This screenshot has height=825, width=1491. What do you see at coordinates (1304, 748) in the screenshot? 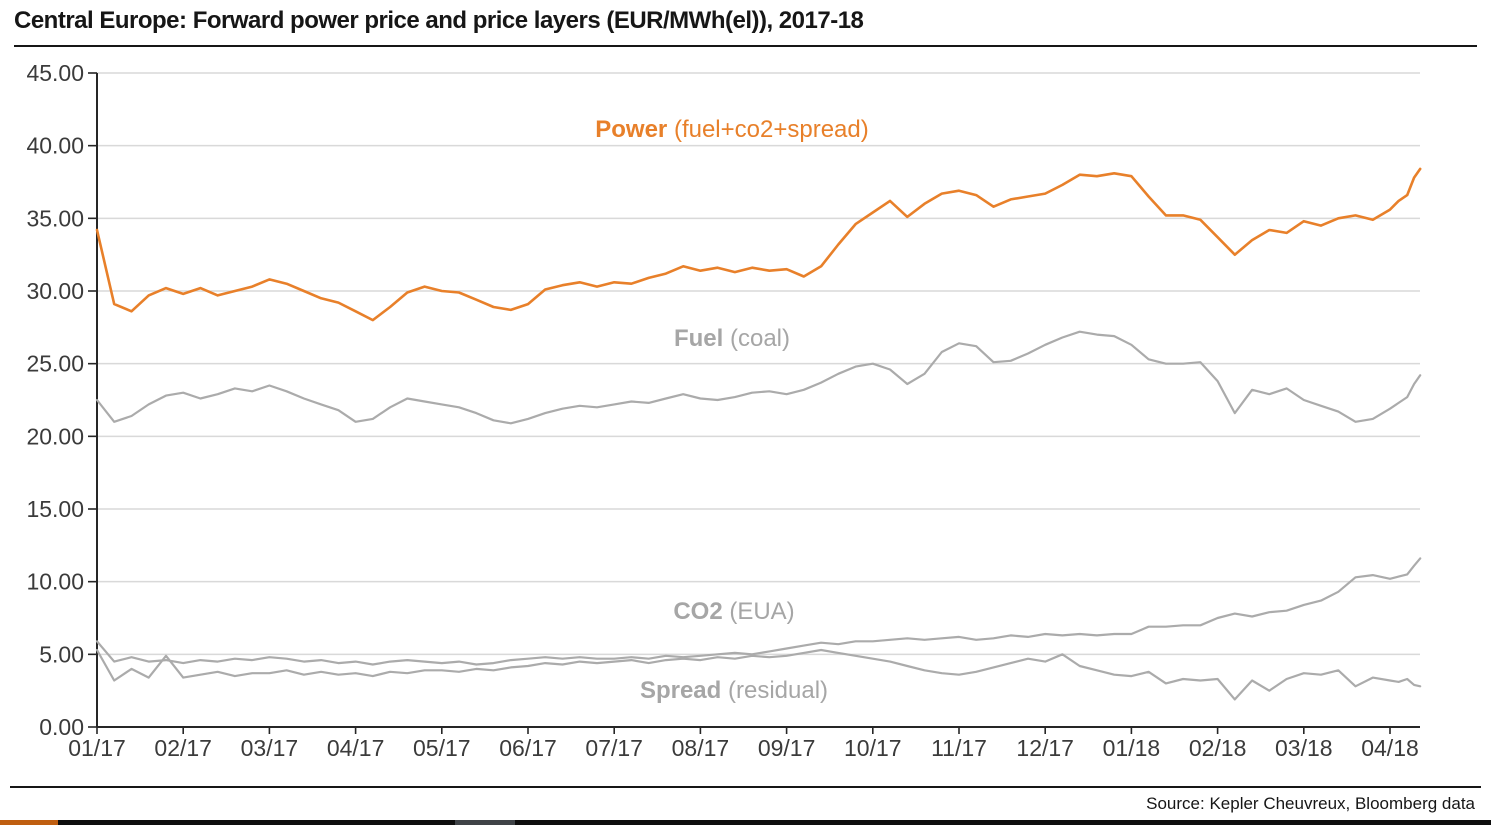
I see `x-tick-label: 03/18` at bounding box center [1304, 748].